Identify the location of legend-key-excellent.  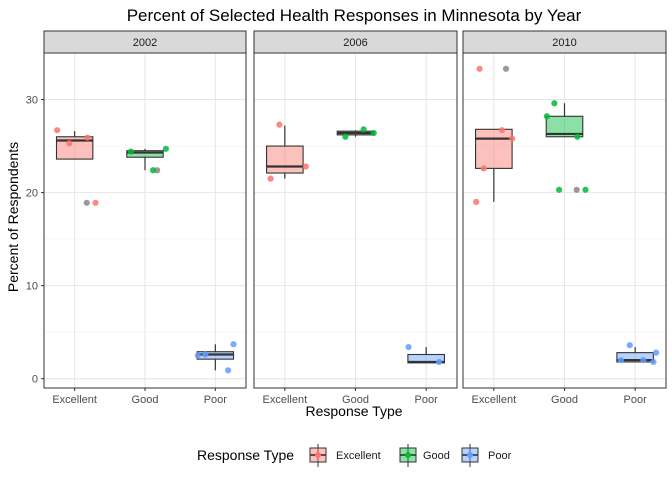
(318, 455).